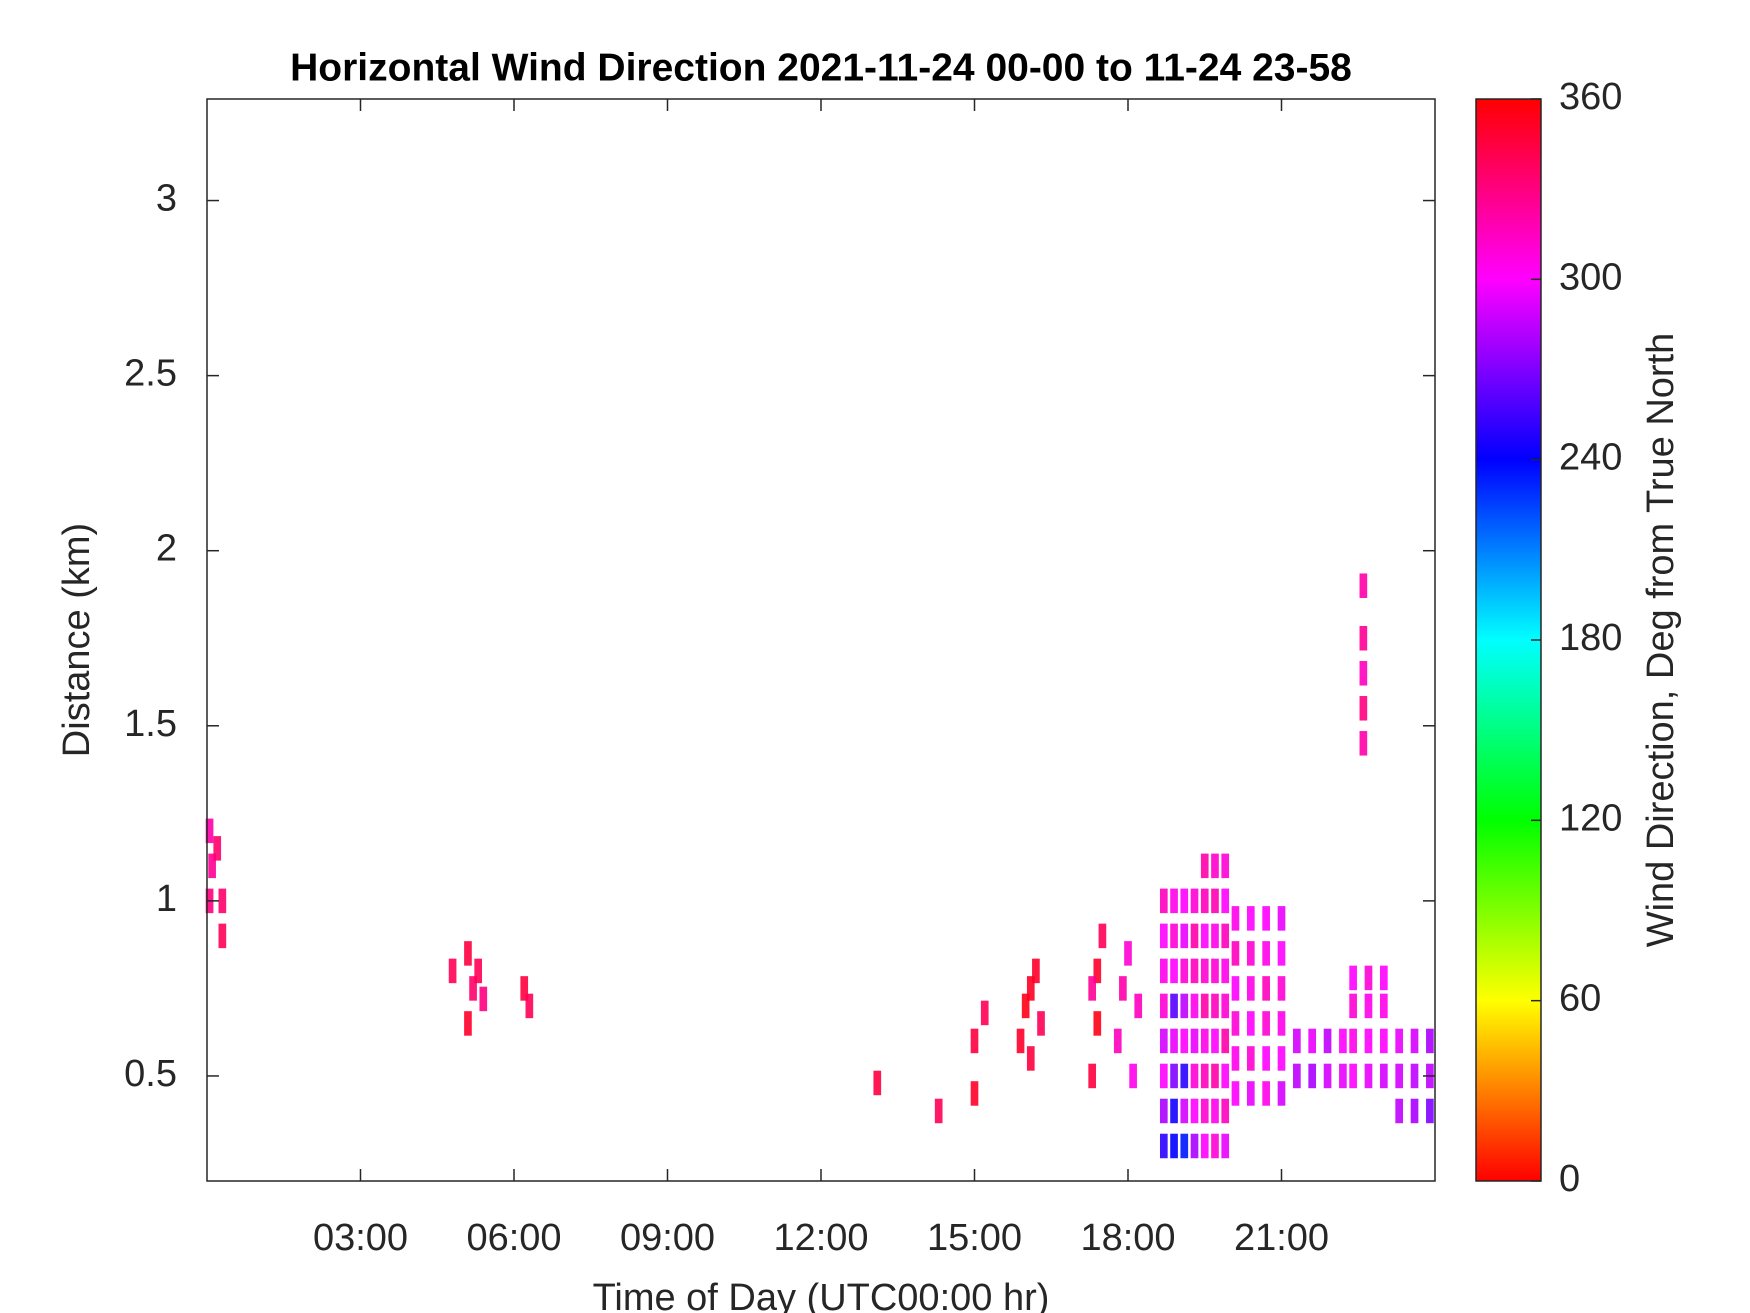 The width and height of the screenshot is (1750, 1313). I want to click on colorbar-tick-label: 300, so click(1590, 277).